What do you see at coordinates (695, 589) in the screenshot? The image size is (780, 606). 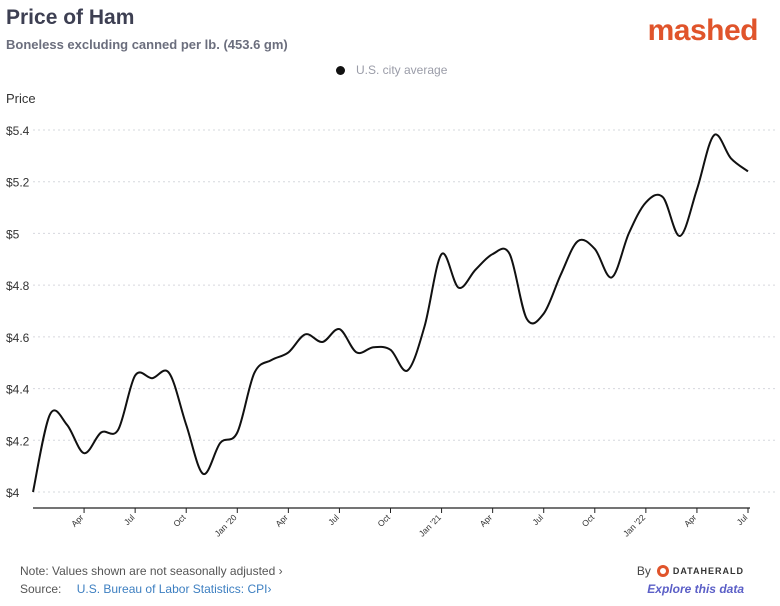 I see `explore-data-link: Explore this data` at bounding box center [695, 589].